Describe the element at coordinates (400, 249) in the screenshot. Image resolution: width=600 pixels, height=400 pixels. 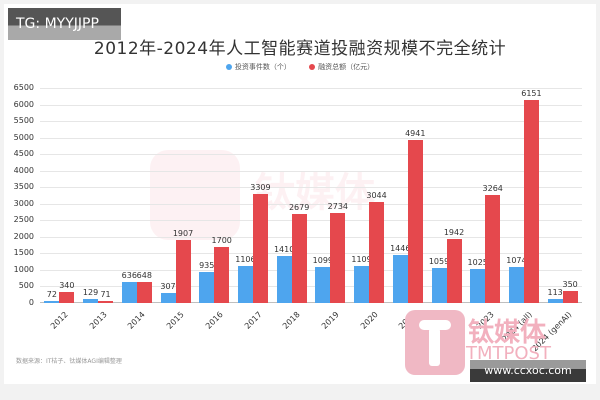
I see `data-label: 1446` at that location.